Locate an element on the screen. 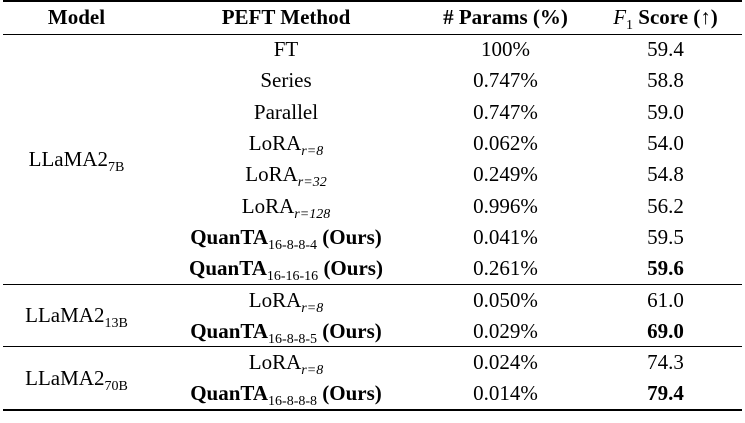 The height and width of the screenshot is (423, 745). table-row: LoRAr=8 0.062% 54.0 is located at coordinates (372, 143).